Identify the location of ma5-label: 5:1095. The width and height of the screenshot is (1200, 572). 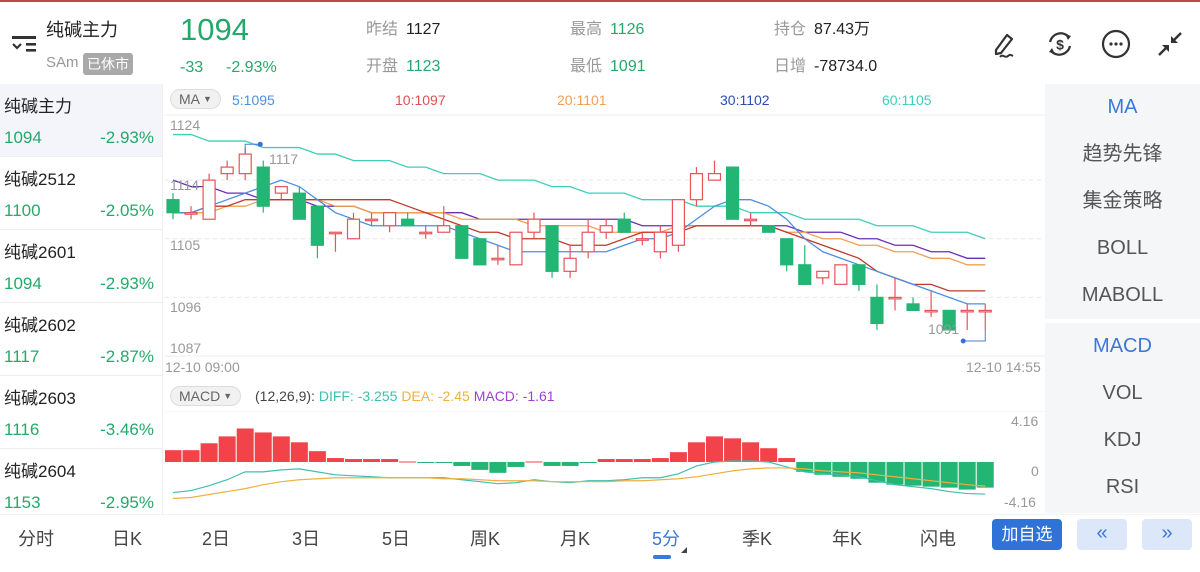
(253, 100).